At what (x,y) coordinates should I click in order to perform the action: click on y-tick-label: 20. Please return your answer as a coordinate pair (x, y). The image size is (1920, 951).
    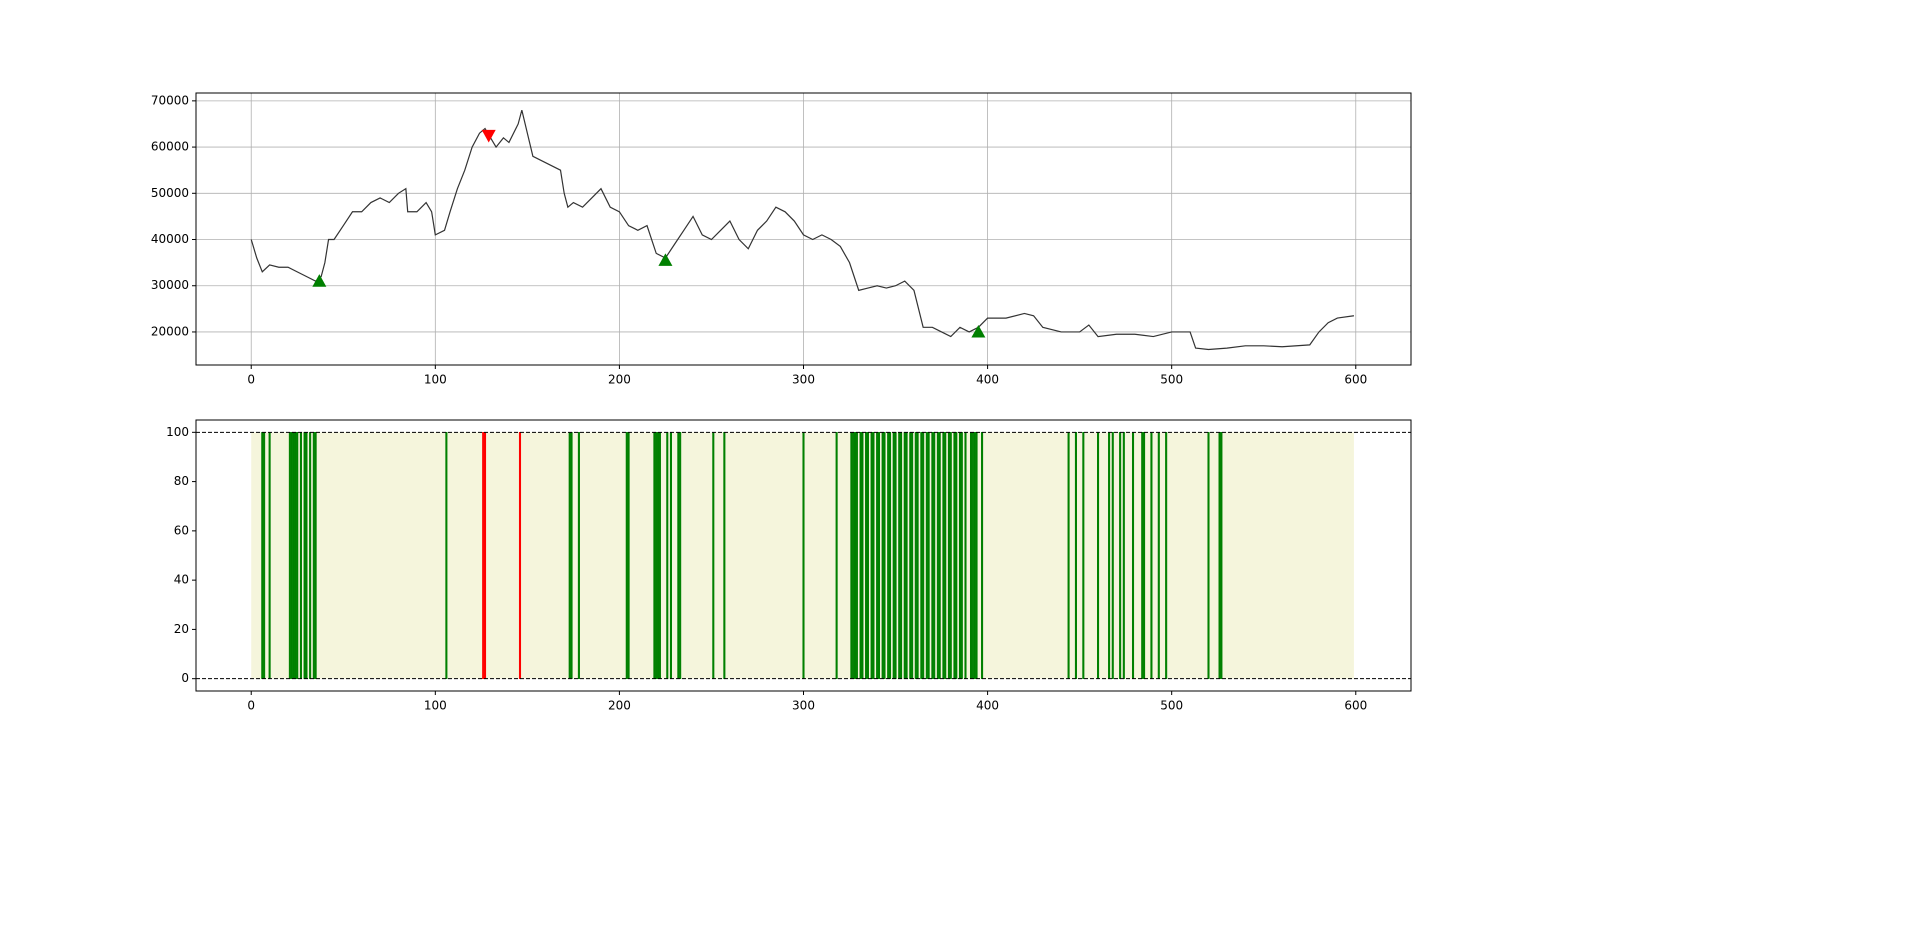
    Looking at the image, I should click on (181, 629).